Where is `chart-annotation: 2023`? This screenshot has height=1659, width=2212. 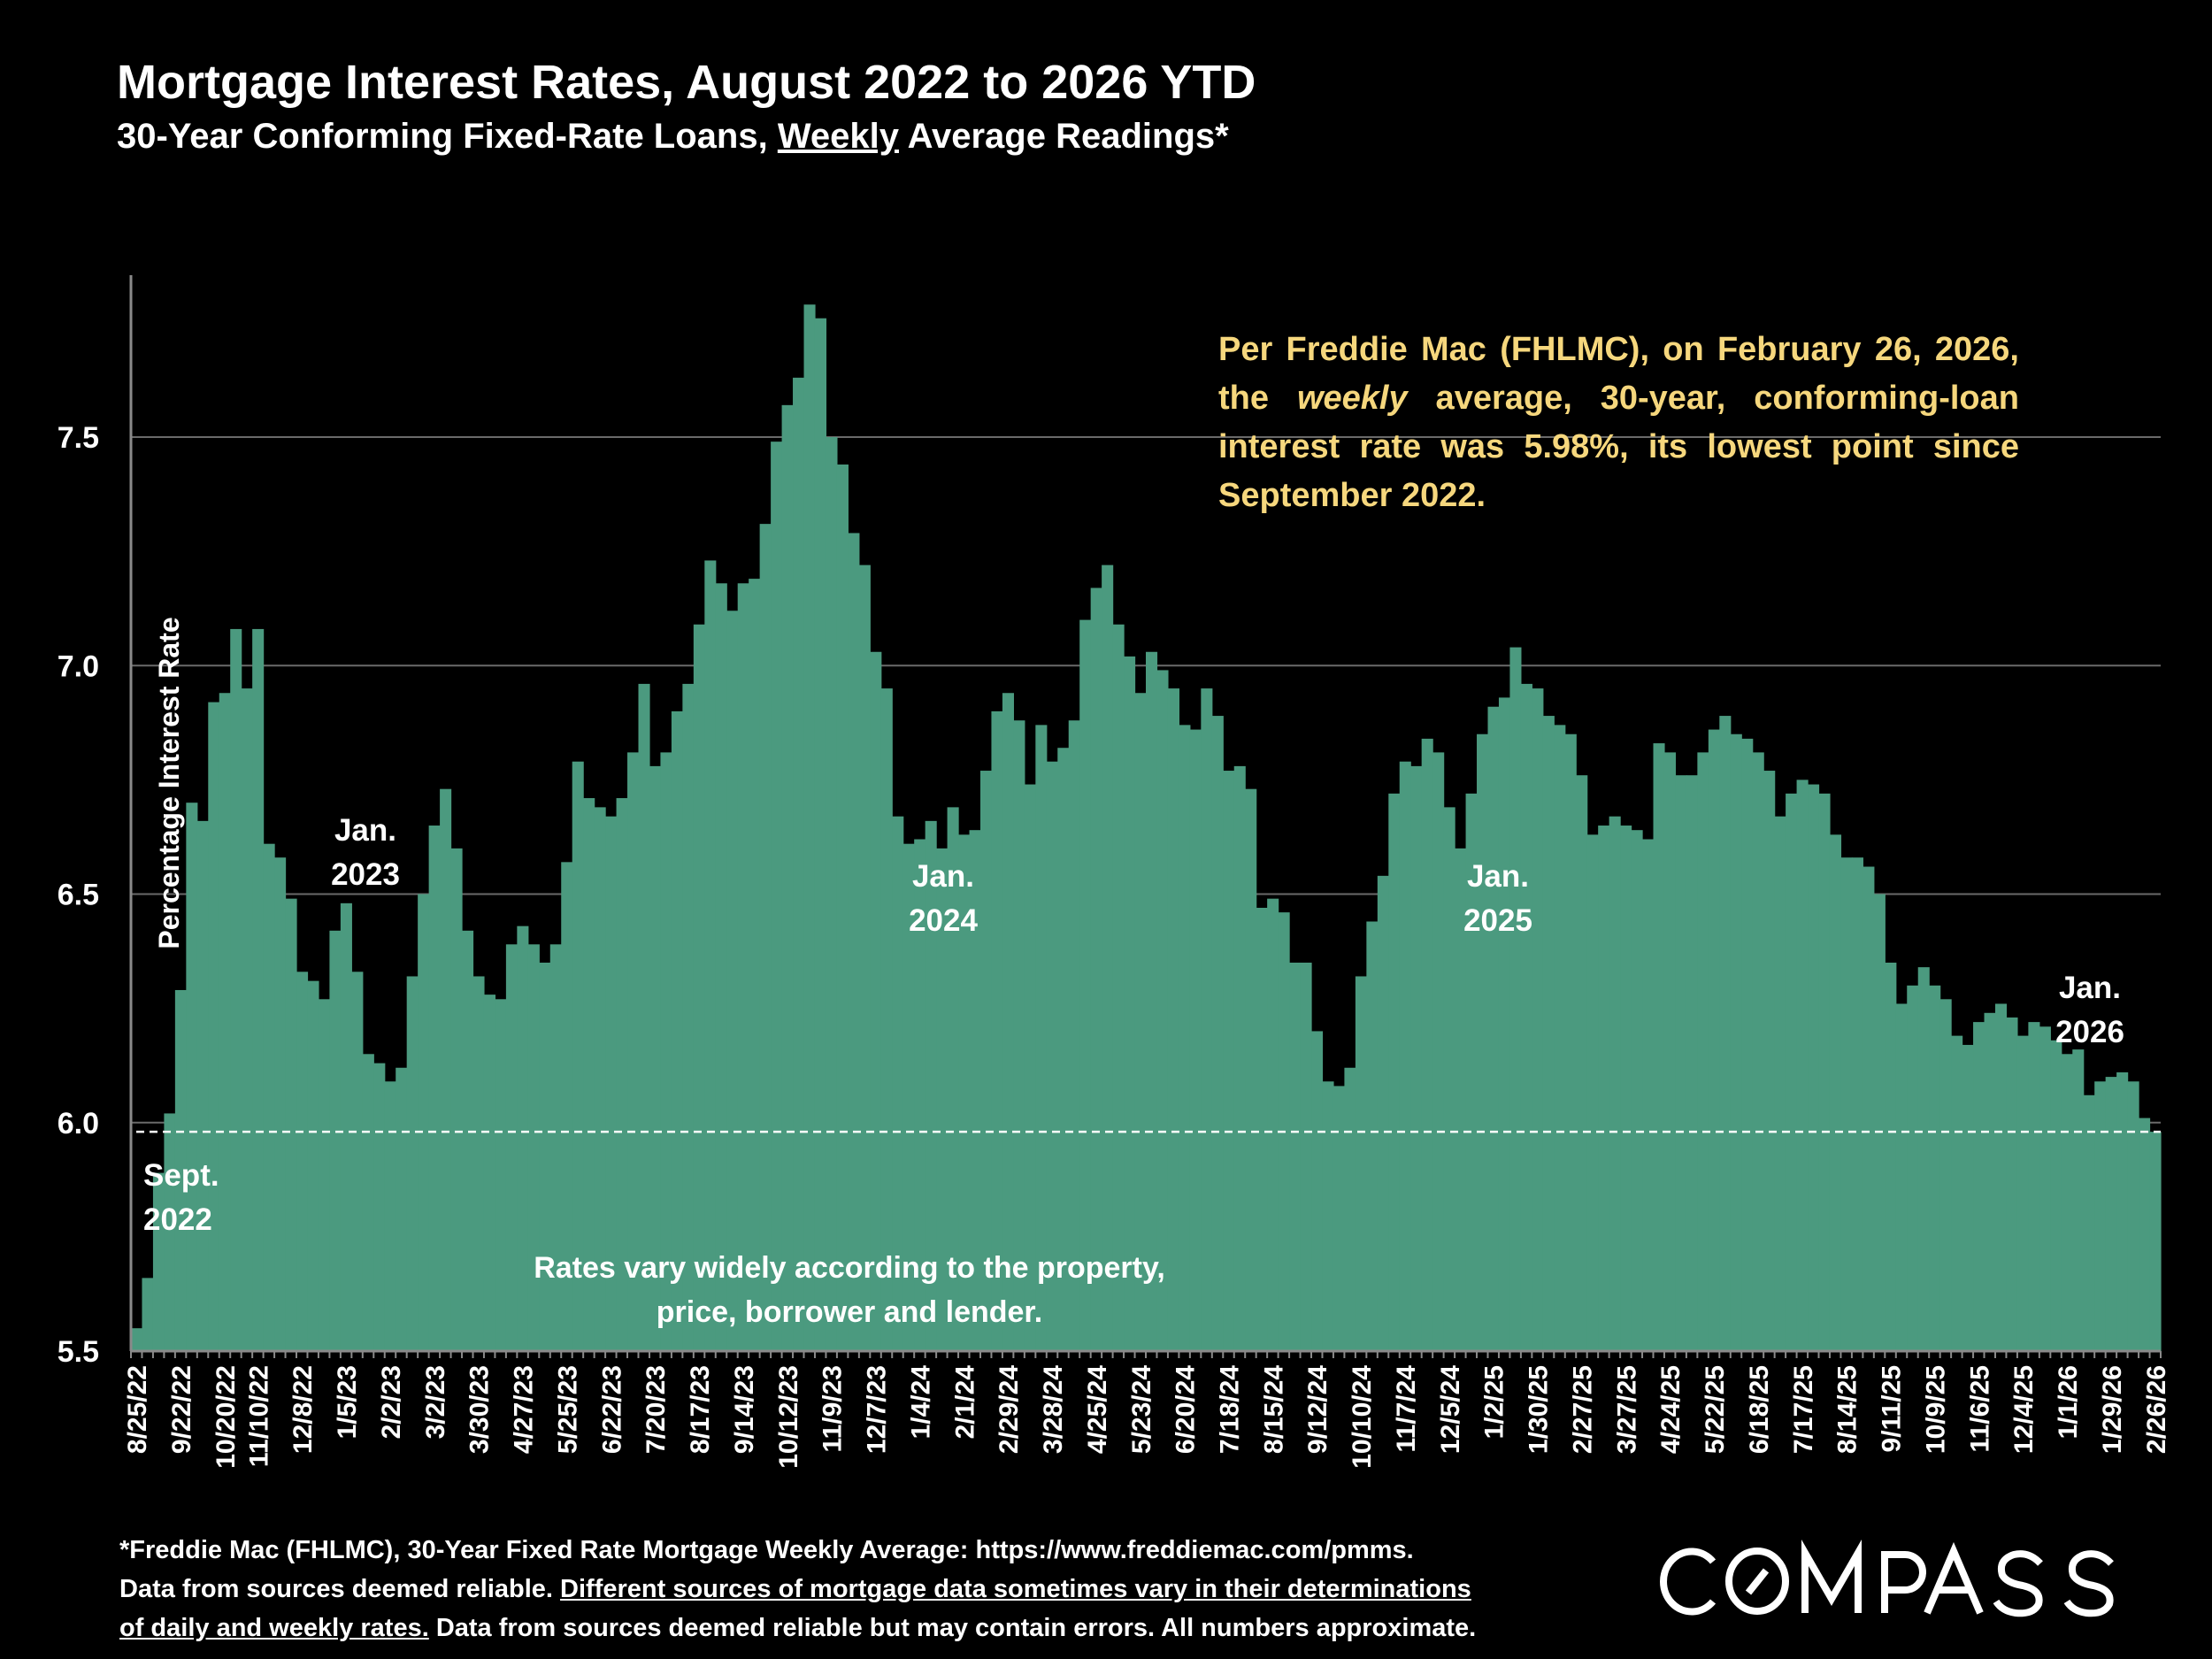 chart-annotation: 2023 is located at coordinates (365, 874).